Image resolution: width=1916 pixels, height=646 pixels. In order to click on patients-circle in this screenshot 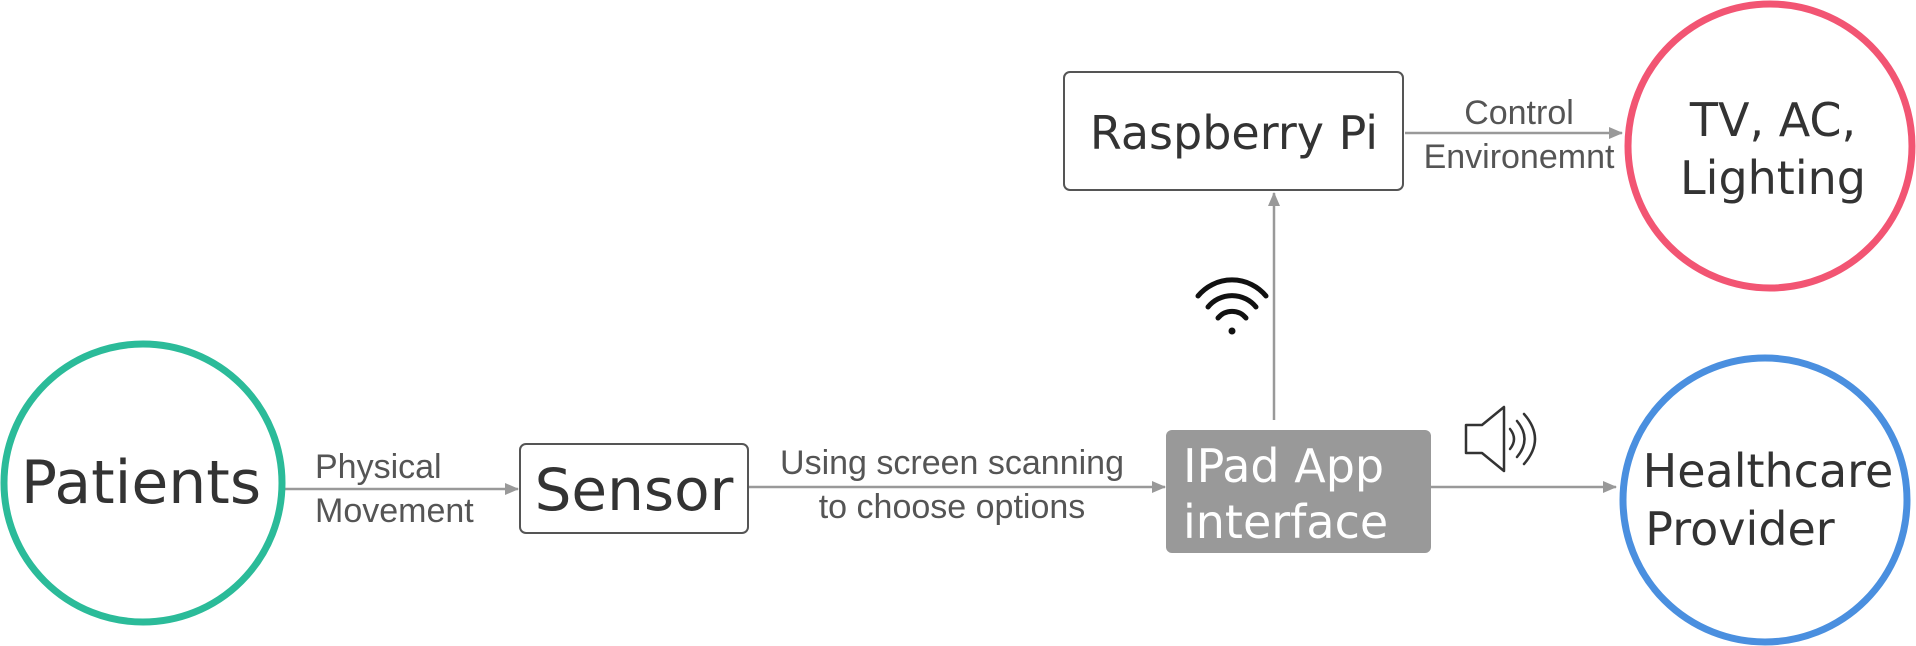, I will do `click(143, 483)`.